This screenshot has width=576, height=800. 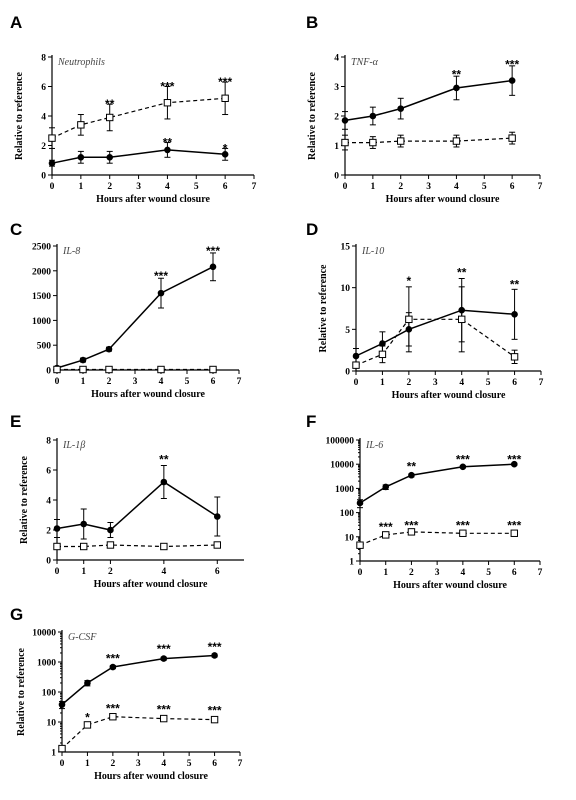 I want to click on y-tick-label: 0, so click(x=43, y=177).